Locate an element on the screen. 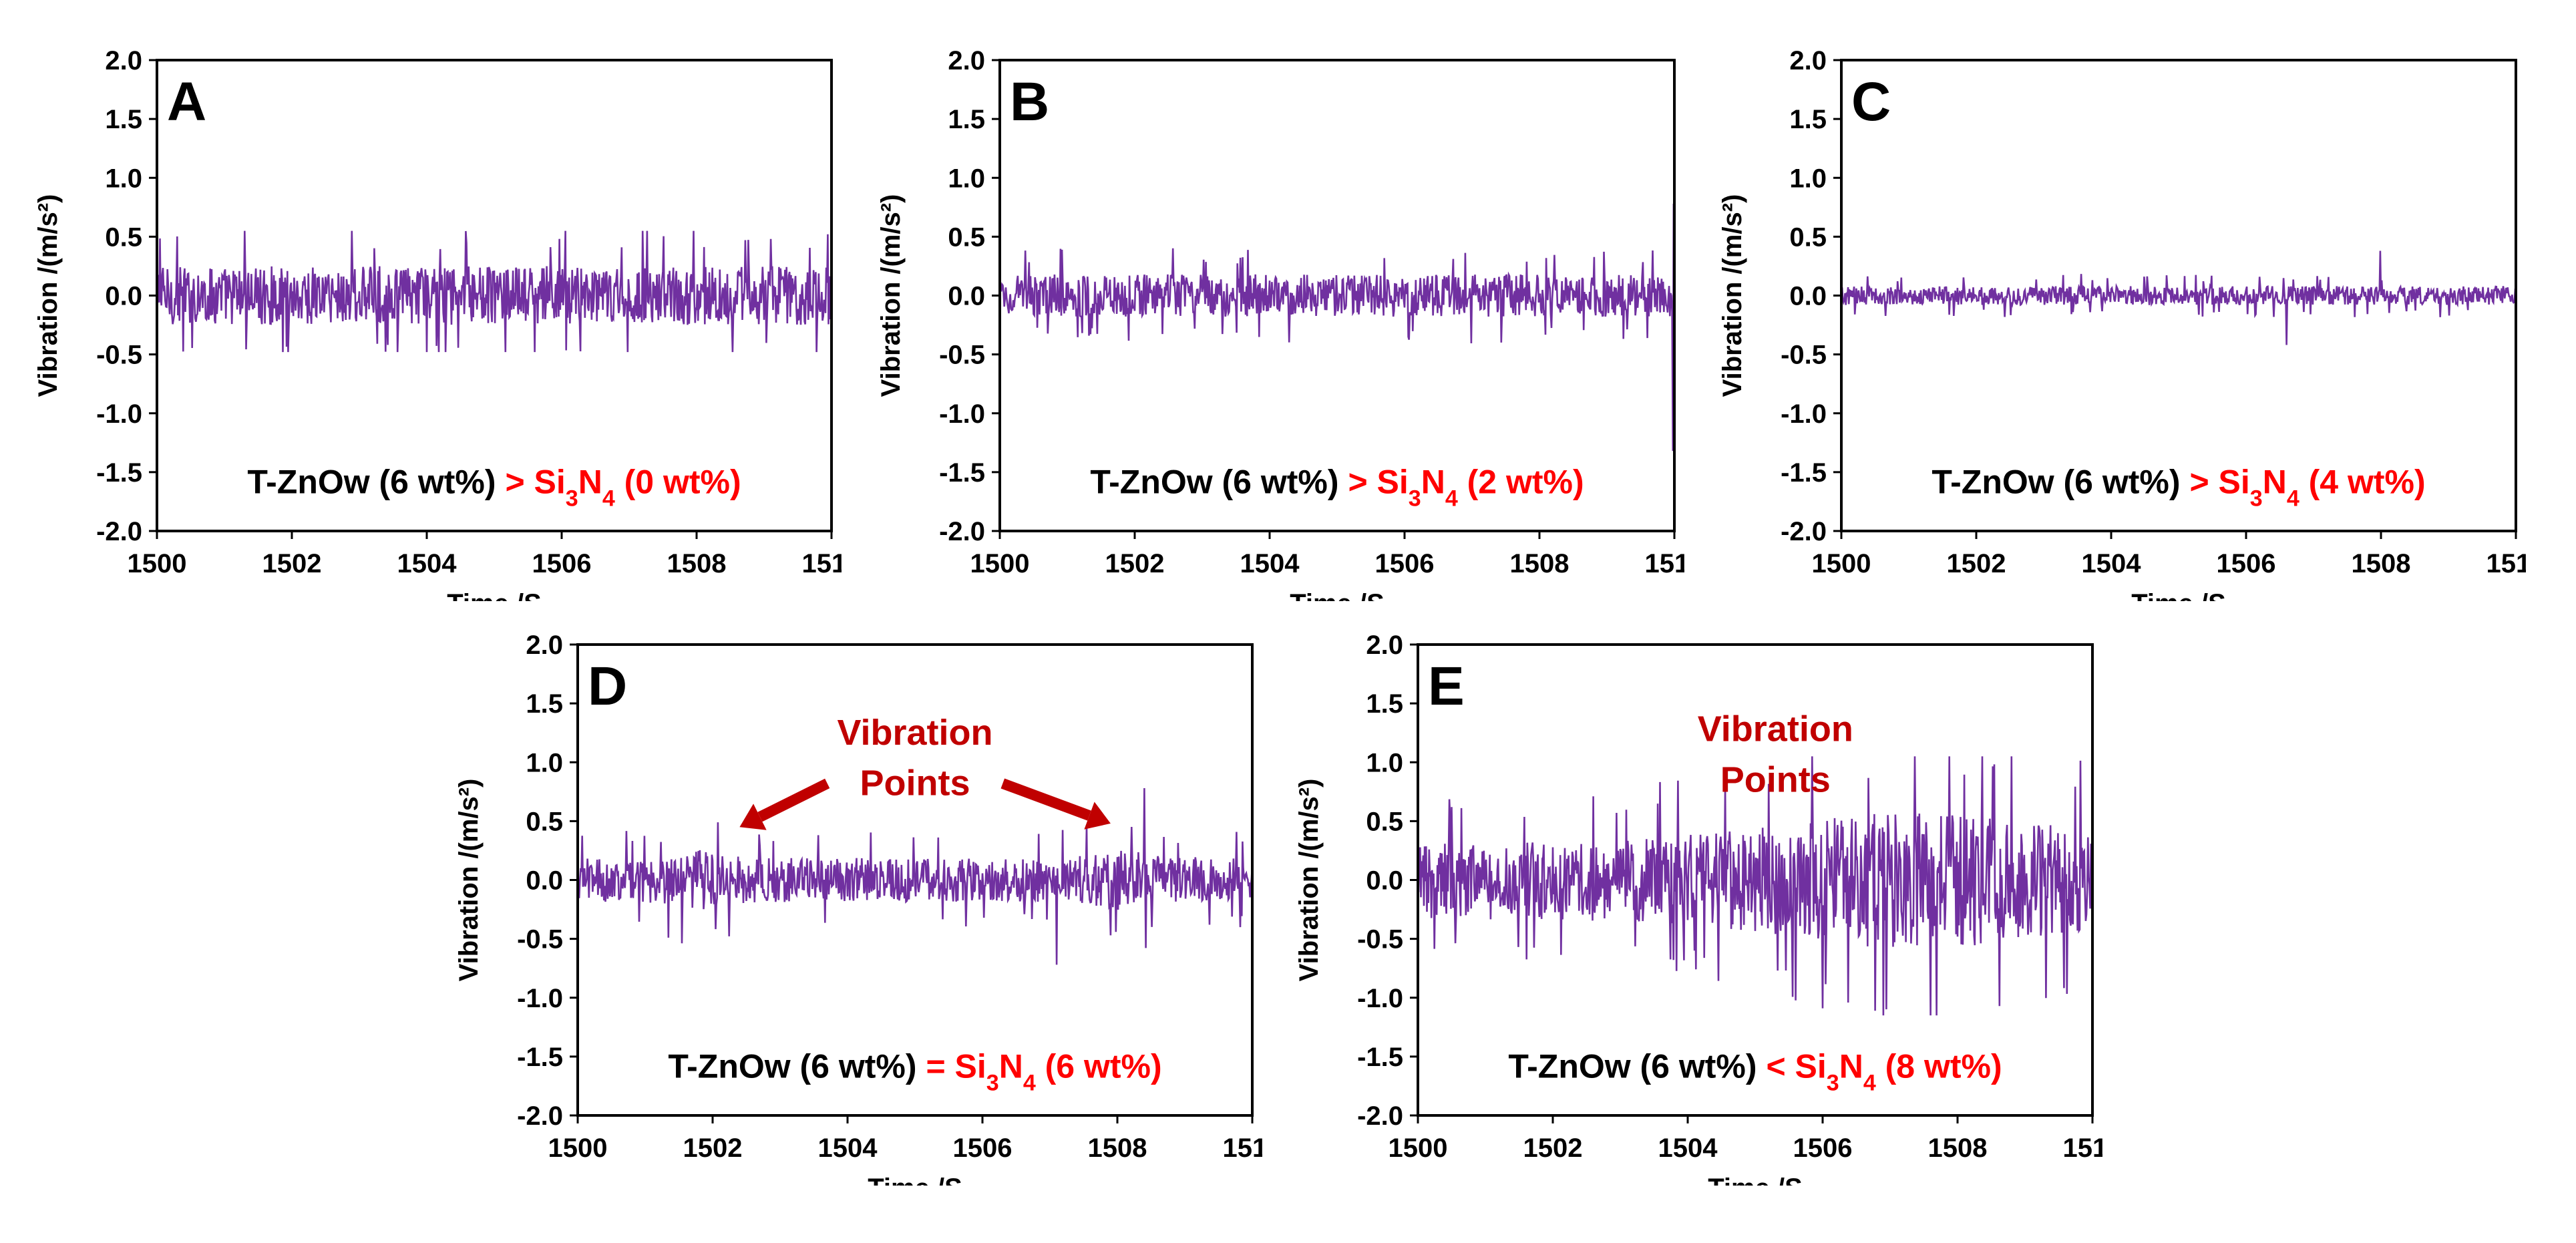 The image size is (2576, 1243). panel-letter: E is located at coordinates (1447, 686).